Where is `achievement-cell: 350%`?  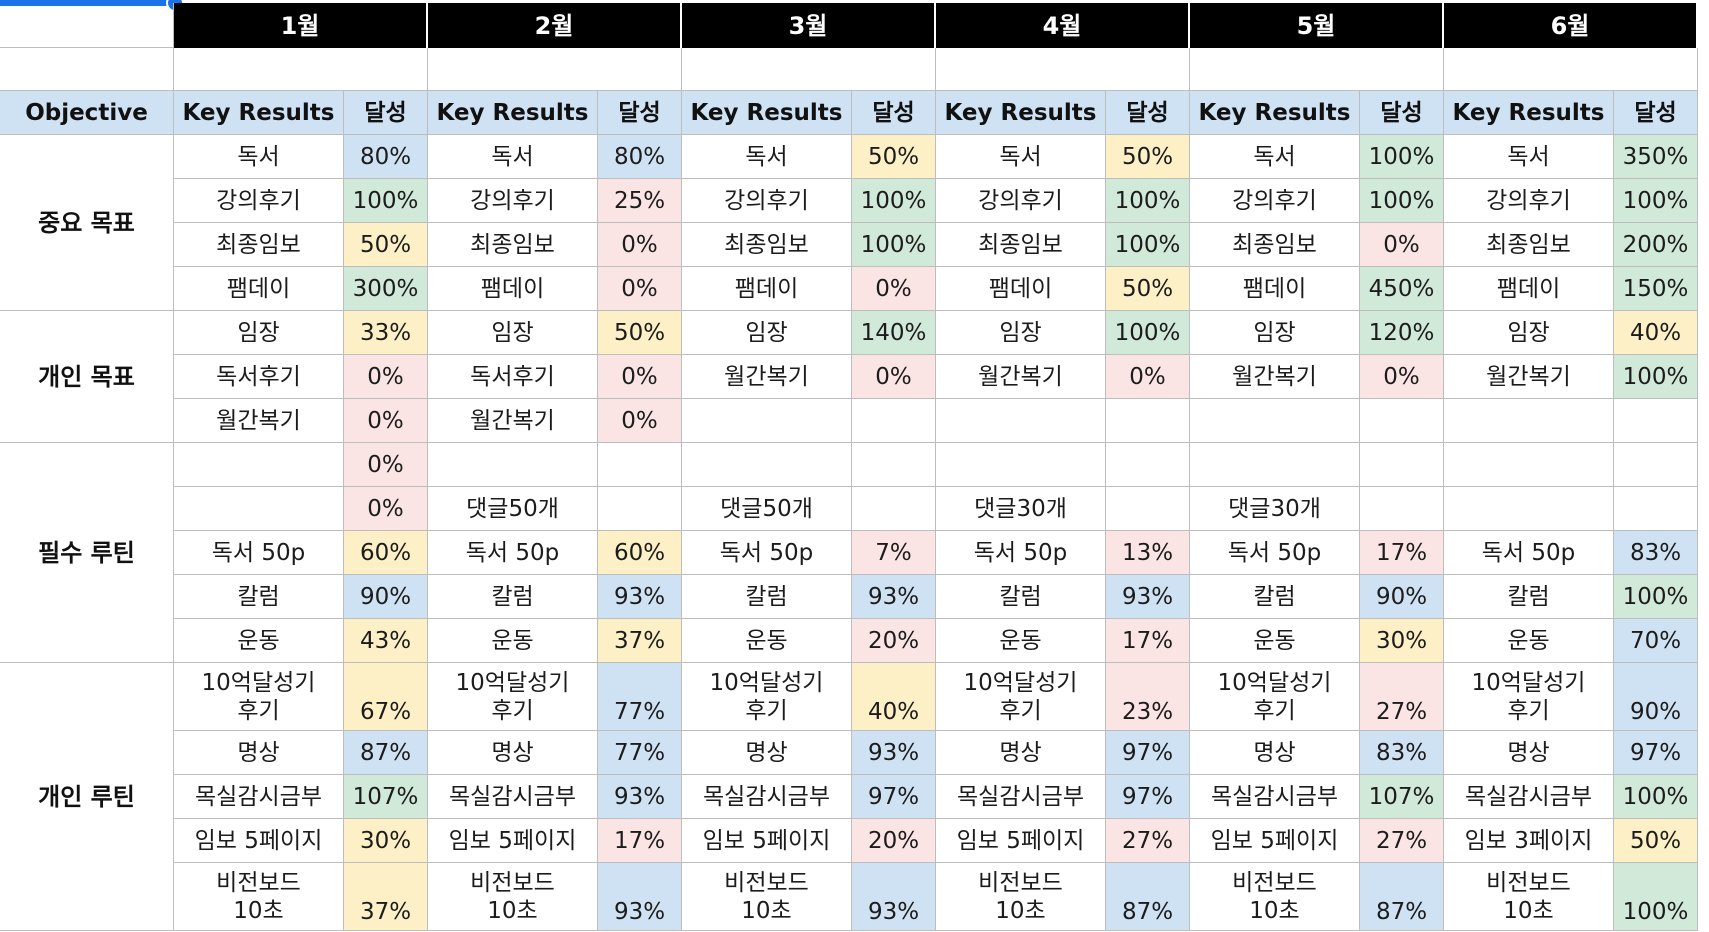
achievement-cell: 350% is located at coordinates (1656, 157).